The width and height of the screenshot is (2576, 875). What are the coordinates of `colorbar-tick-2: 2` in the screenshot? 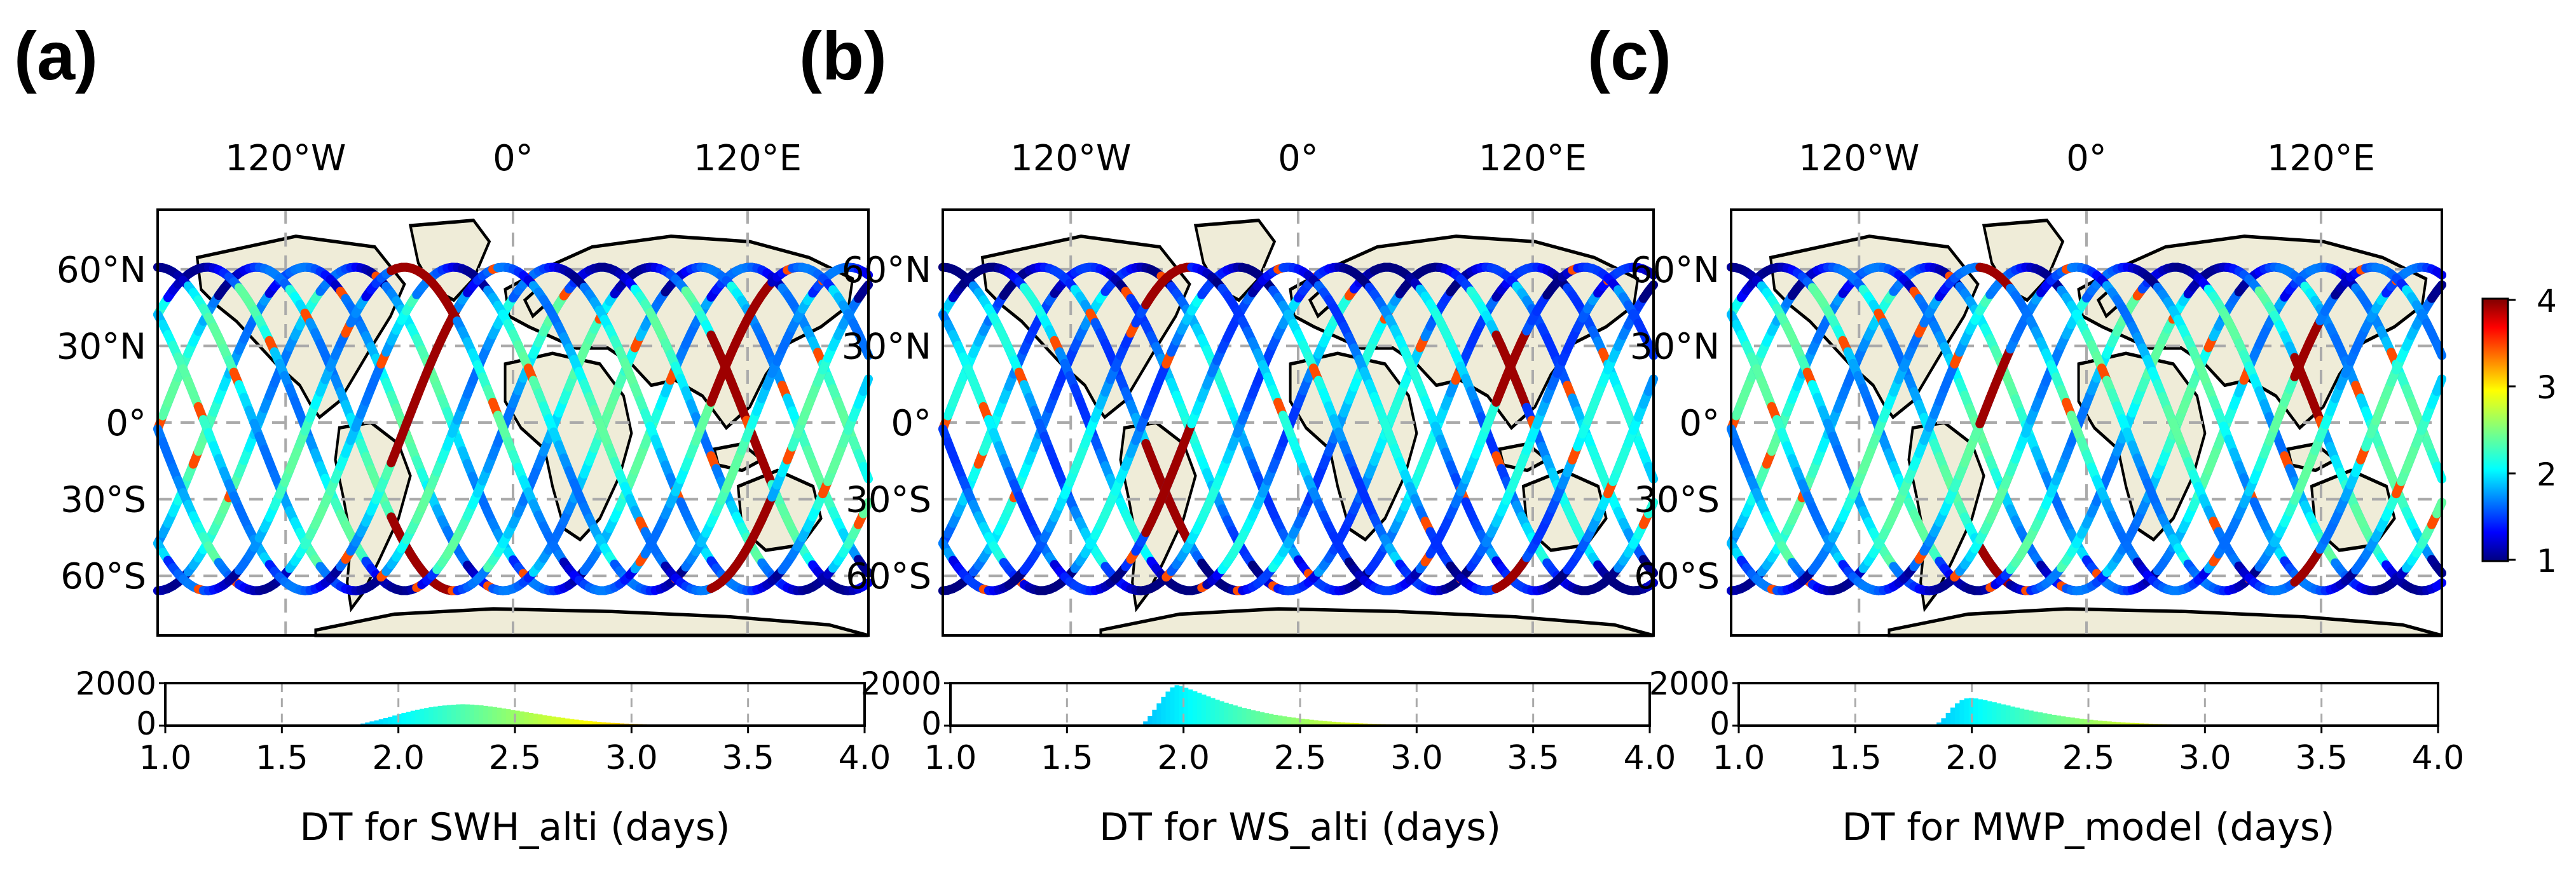 It's located at (2547, 474).